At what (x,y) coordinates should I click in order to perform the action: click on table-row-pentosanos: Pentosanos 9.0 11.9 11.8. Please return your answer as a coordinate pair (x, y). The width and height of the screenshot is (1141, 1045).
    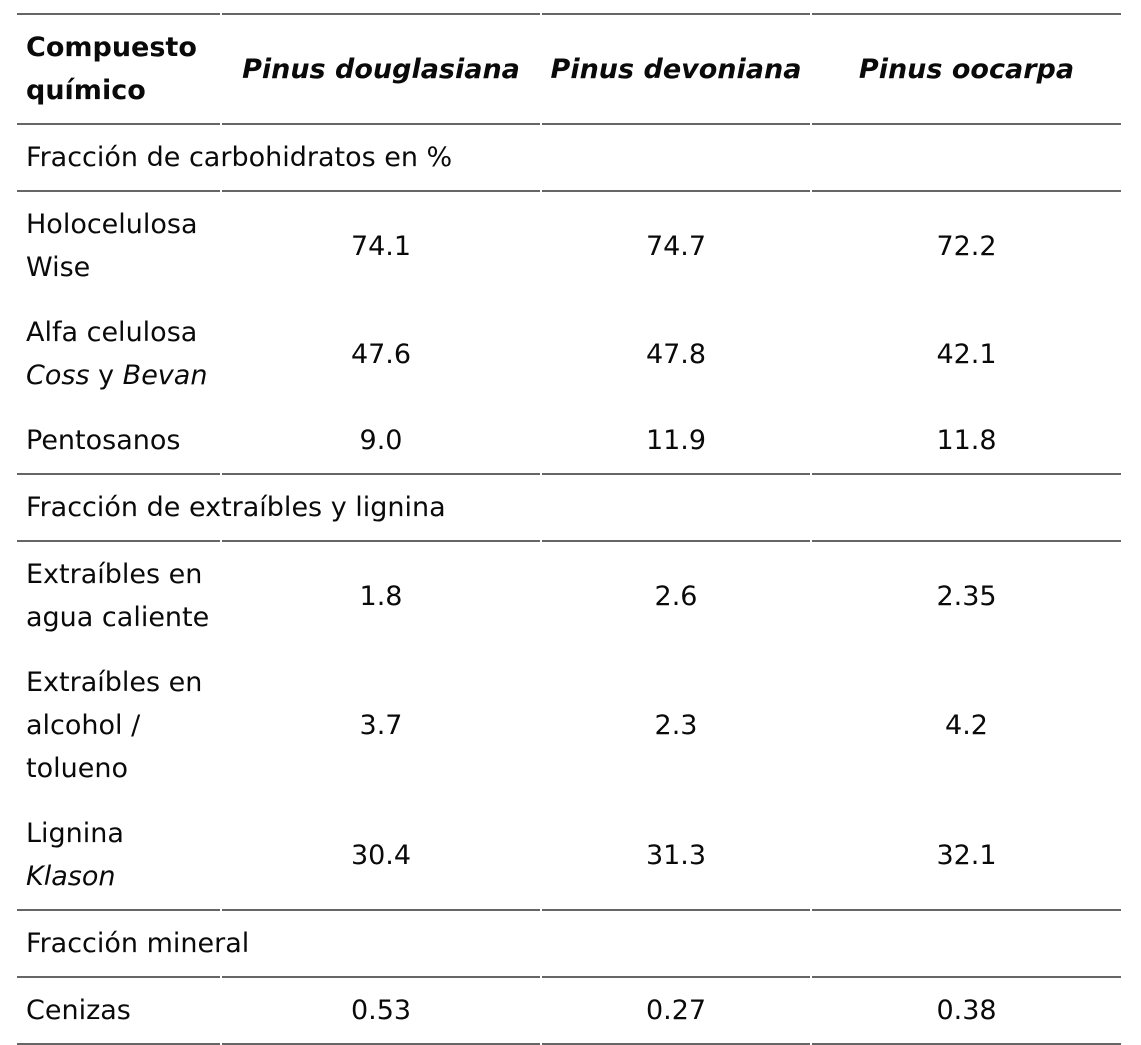
    Looking at the image, I should click on (569, 441).